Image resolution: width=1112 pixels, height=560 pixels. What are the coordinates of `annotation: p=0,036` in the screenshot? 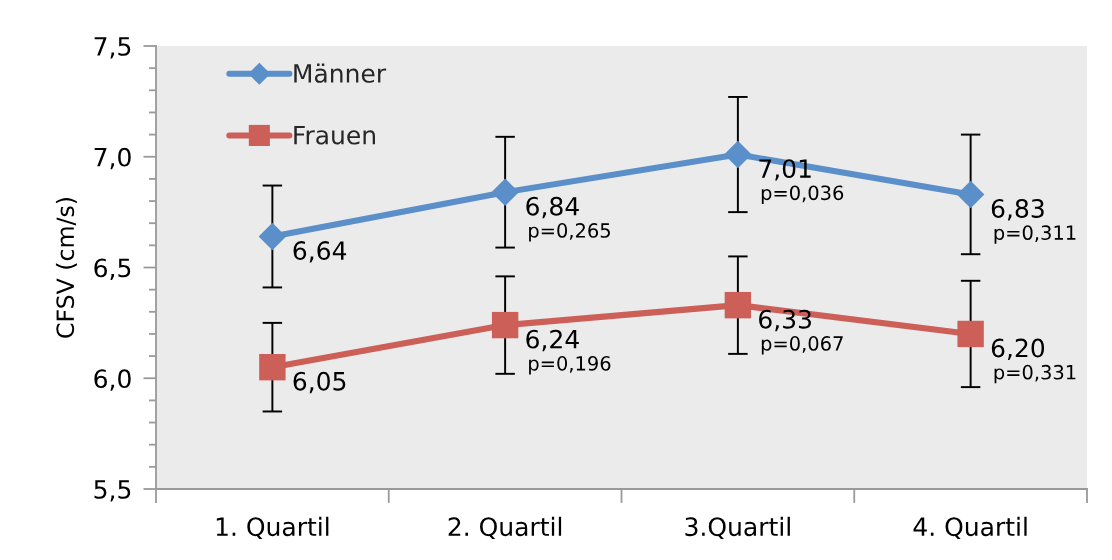 It's located at (802, 194).